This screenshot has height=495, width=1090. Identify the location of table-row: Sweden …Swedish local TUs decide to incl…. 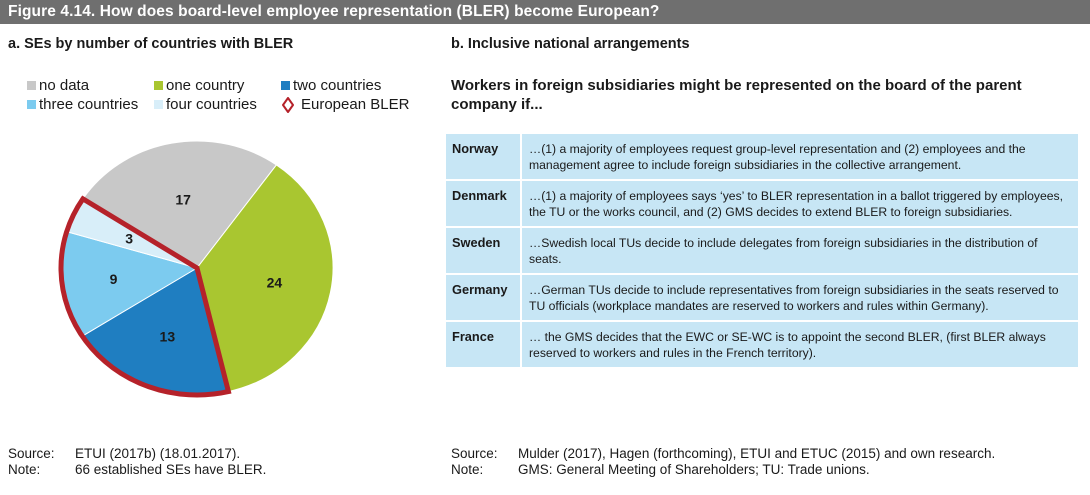
(762, 251).